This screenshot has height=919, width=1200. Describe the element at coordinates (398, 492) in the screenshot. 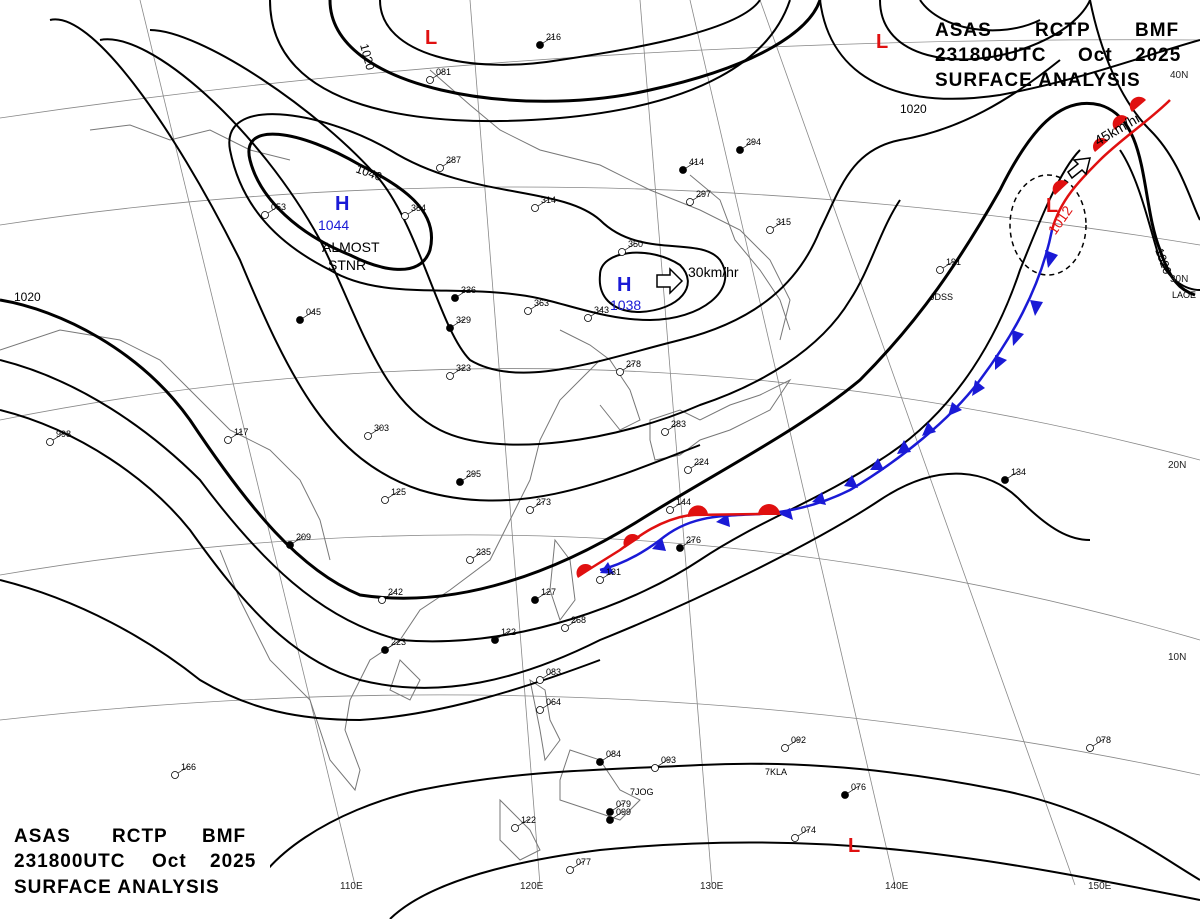

I see `station-pressure: 125` at that location.